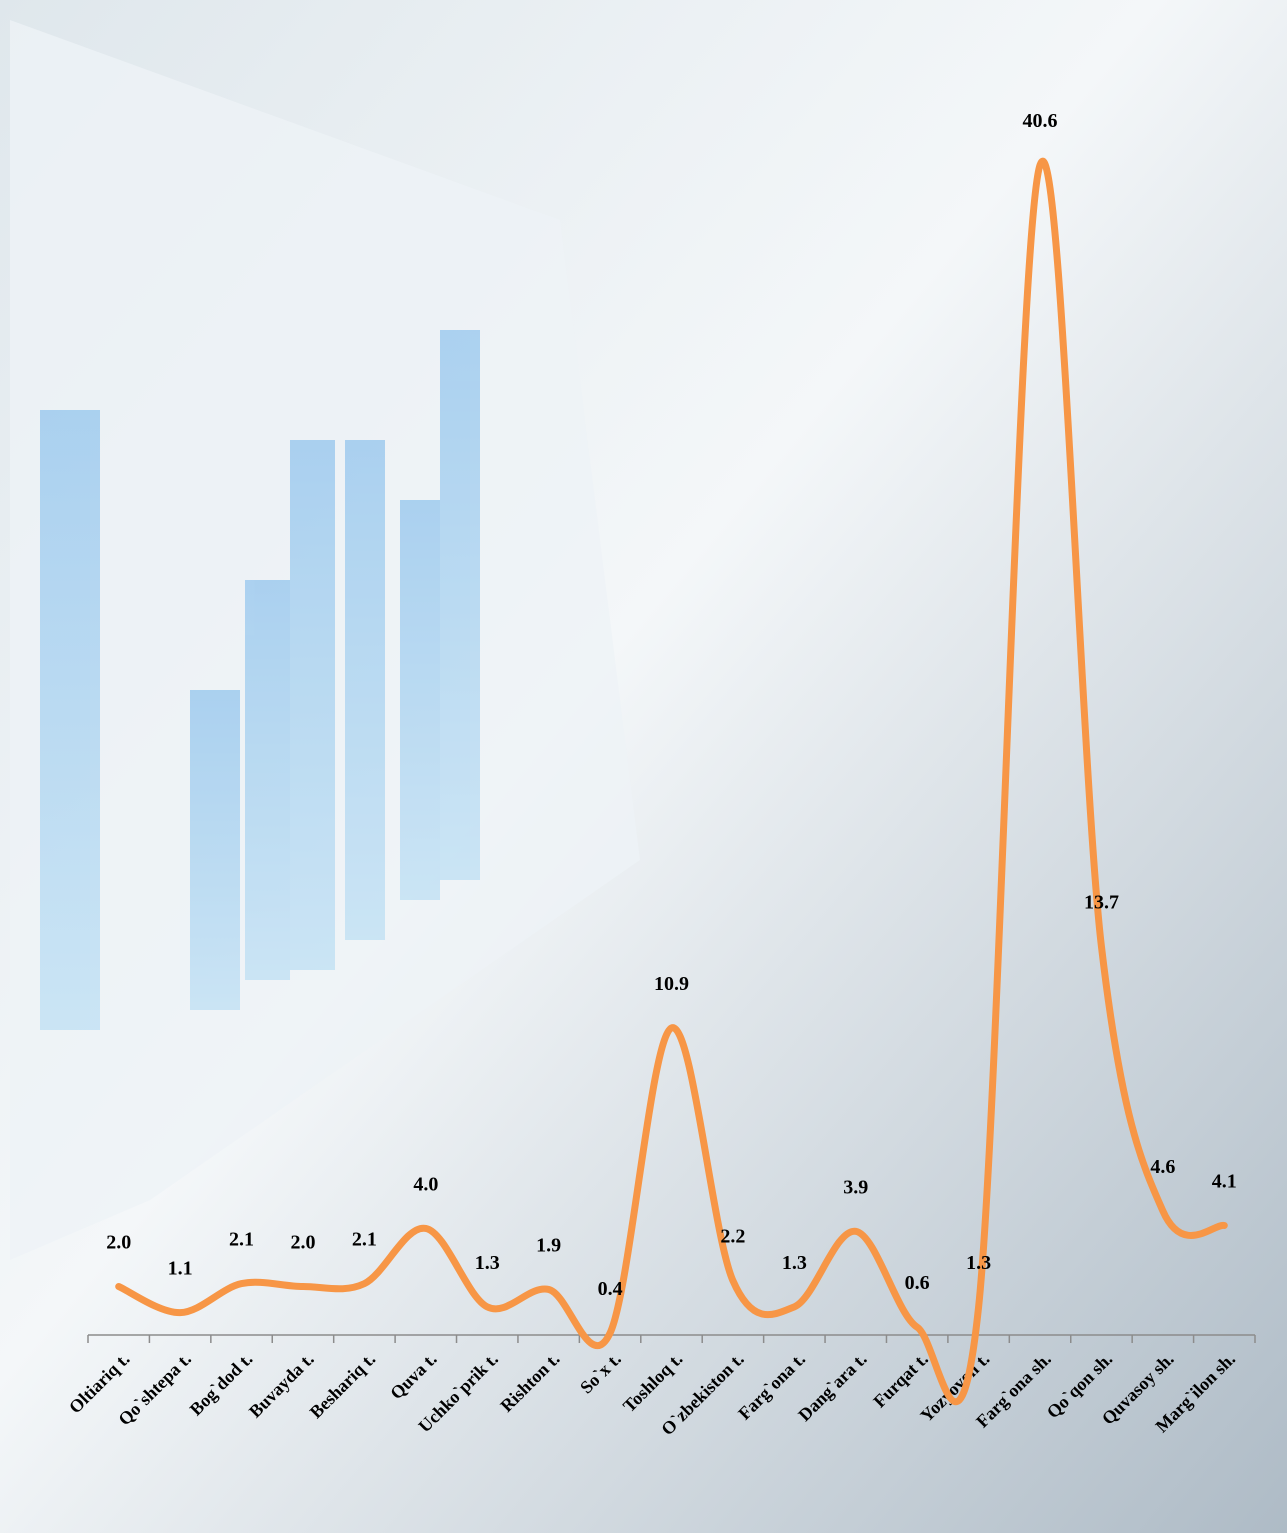 This screenshot has height=1533, width=1287. I want to click on data-label: 0.4, so click(610, 1289).